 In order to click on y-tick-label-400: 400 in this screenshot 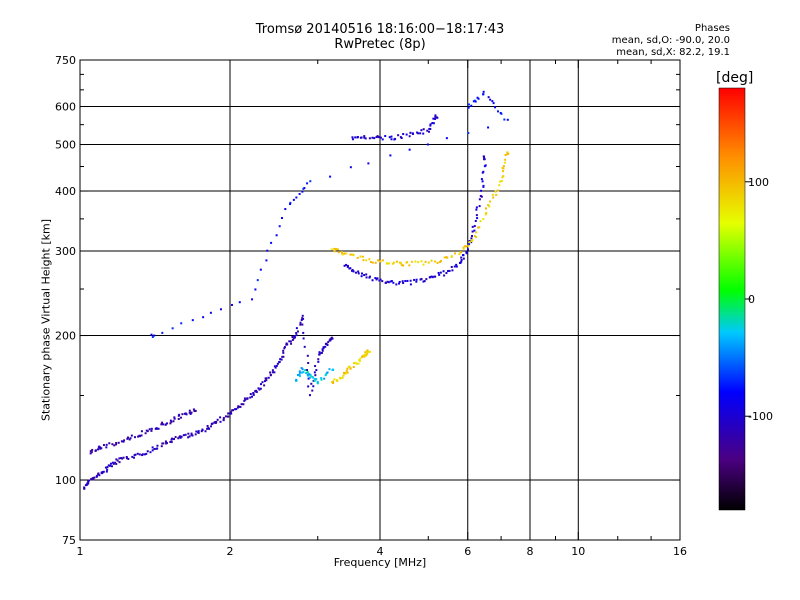, I will do `click(65, 191)`.